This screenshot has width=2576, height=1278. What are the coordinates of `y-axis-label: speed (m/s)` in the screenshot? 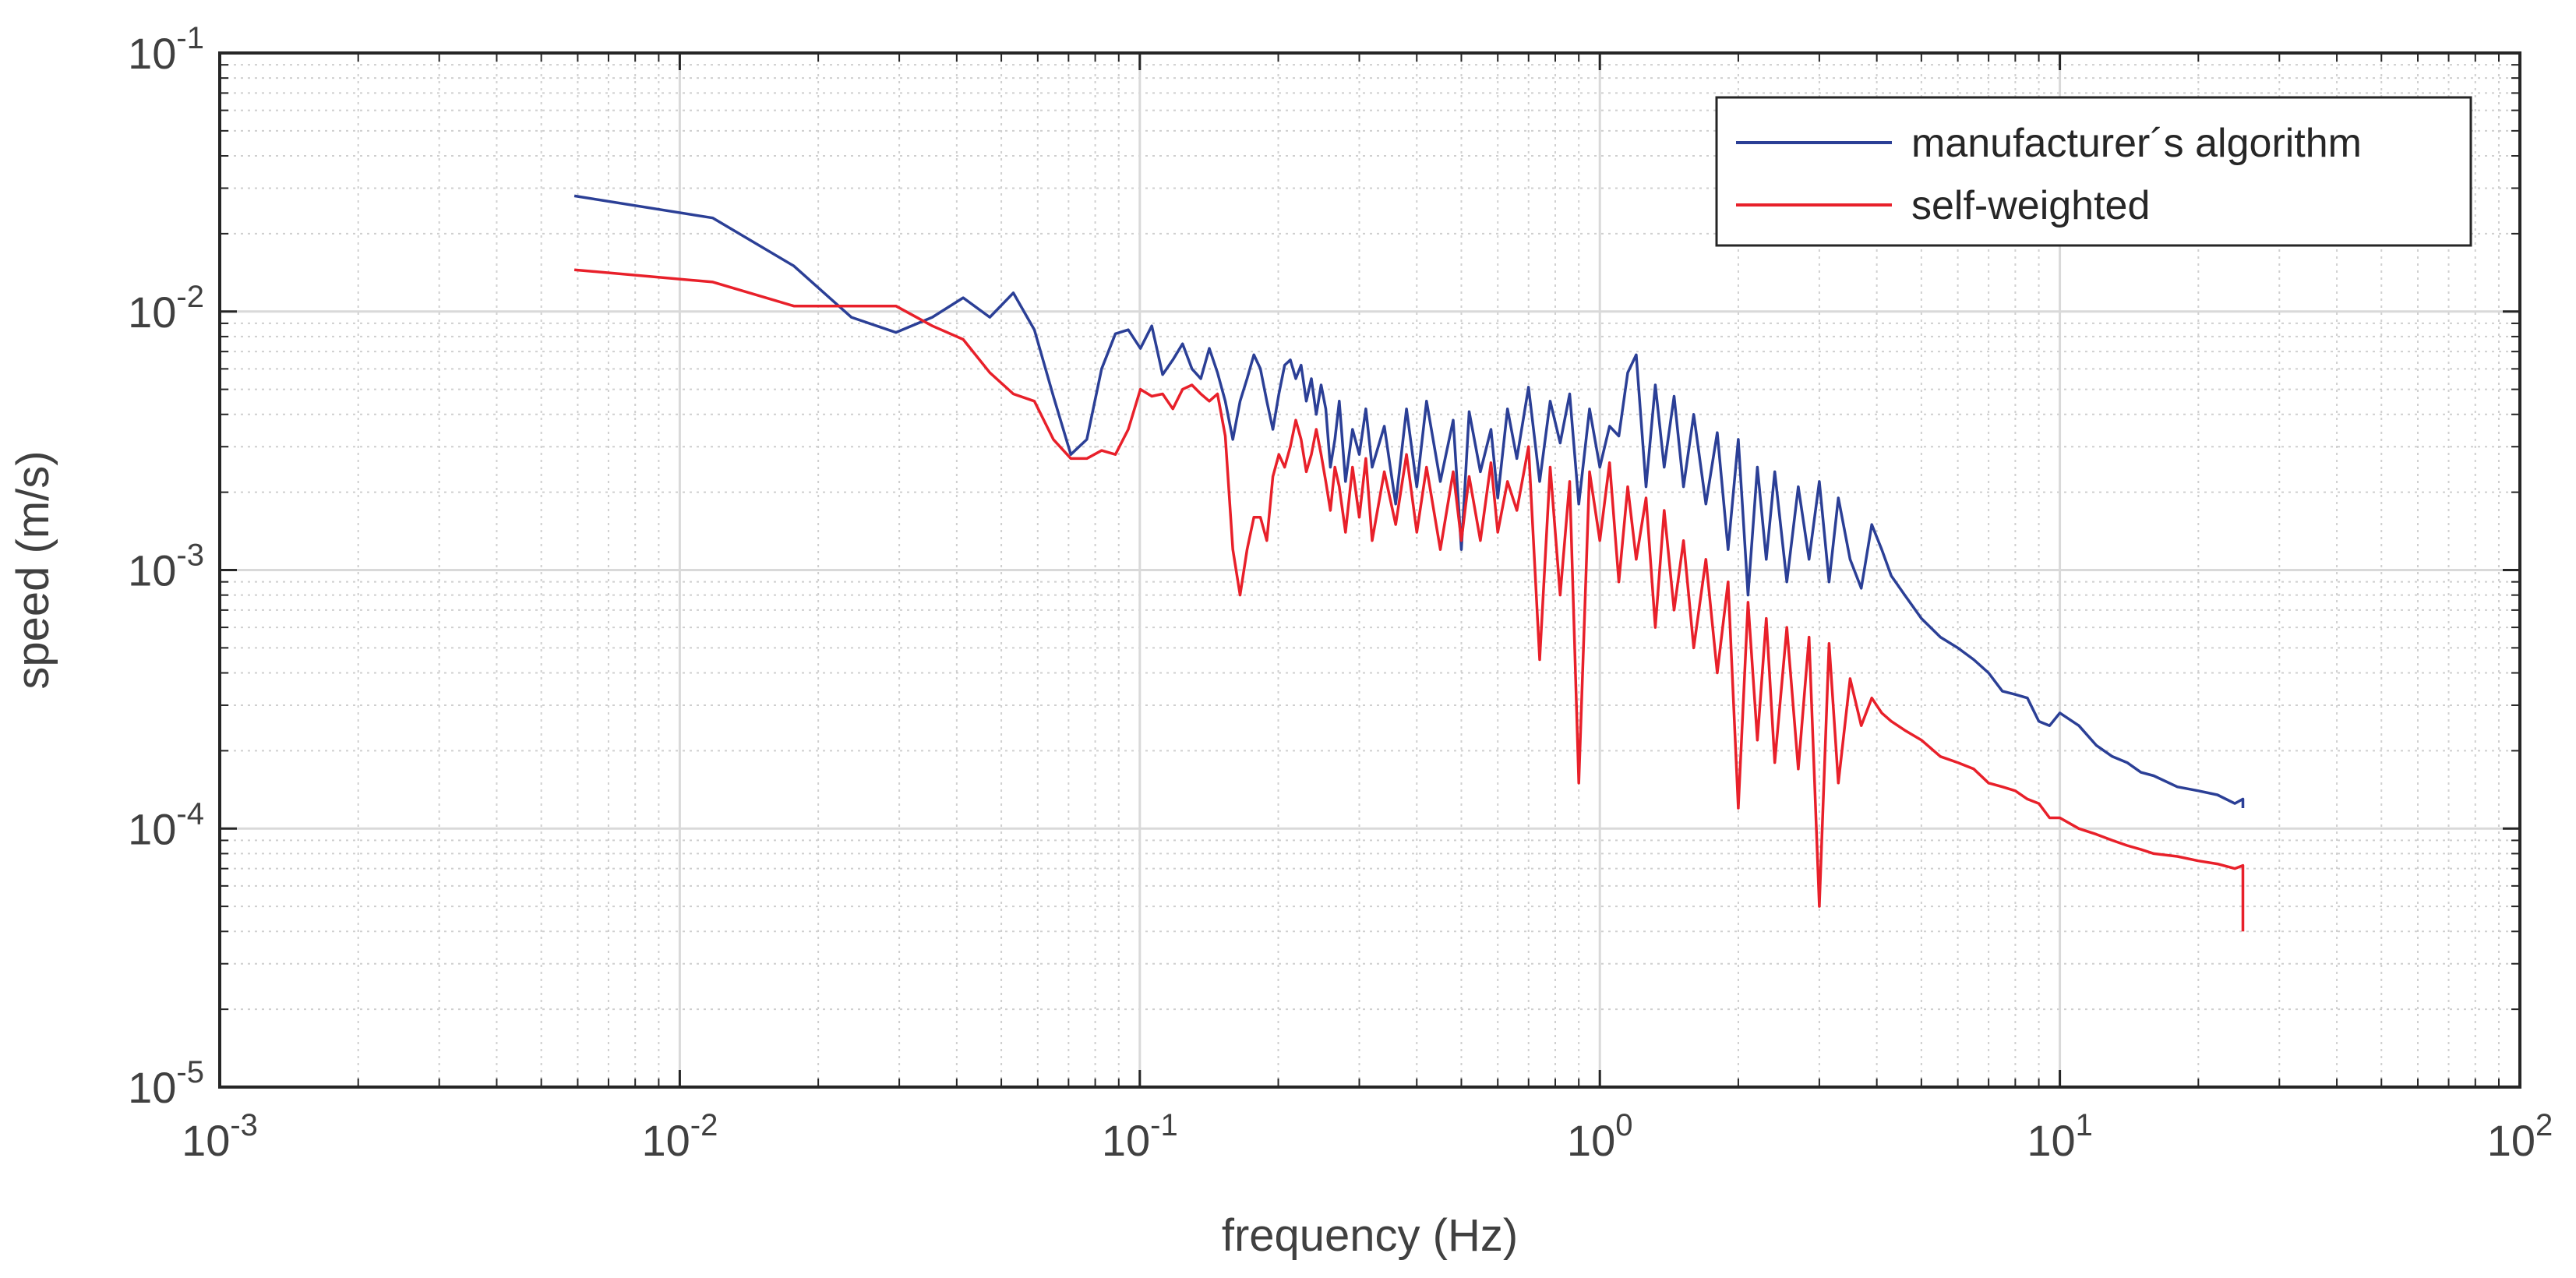 It's located at (33, 569).